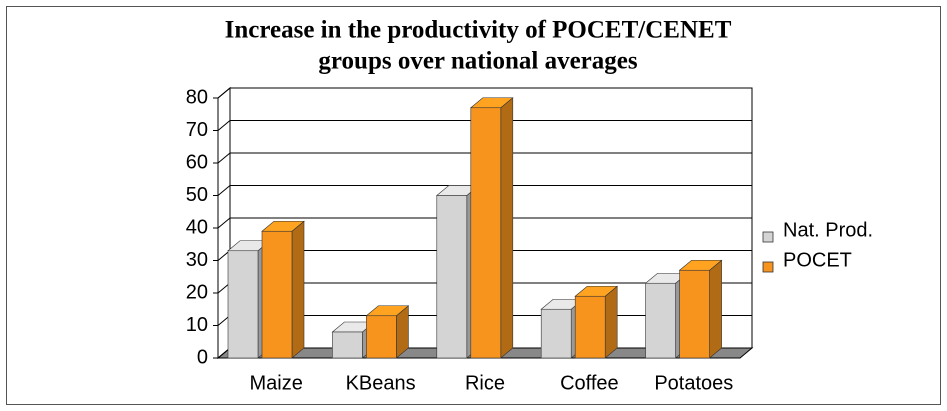  Describe the element at coordinates (202, 357) in the screenshot. I see `y-tick-label: 0` at that location.